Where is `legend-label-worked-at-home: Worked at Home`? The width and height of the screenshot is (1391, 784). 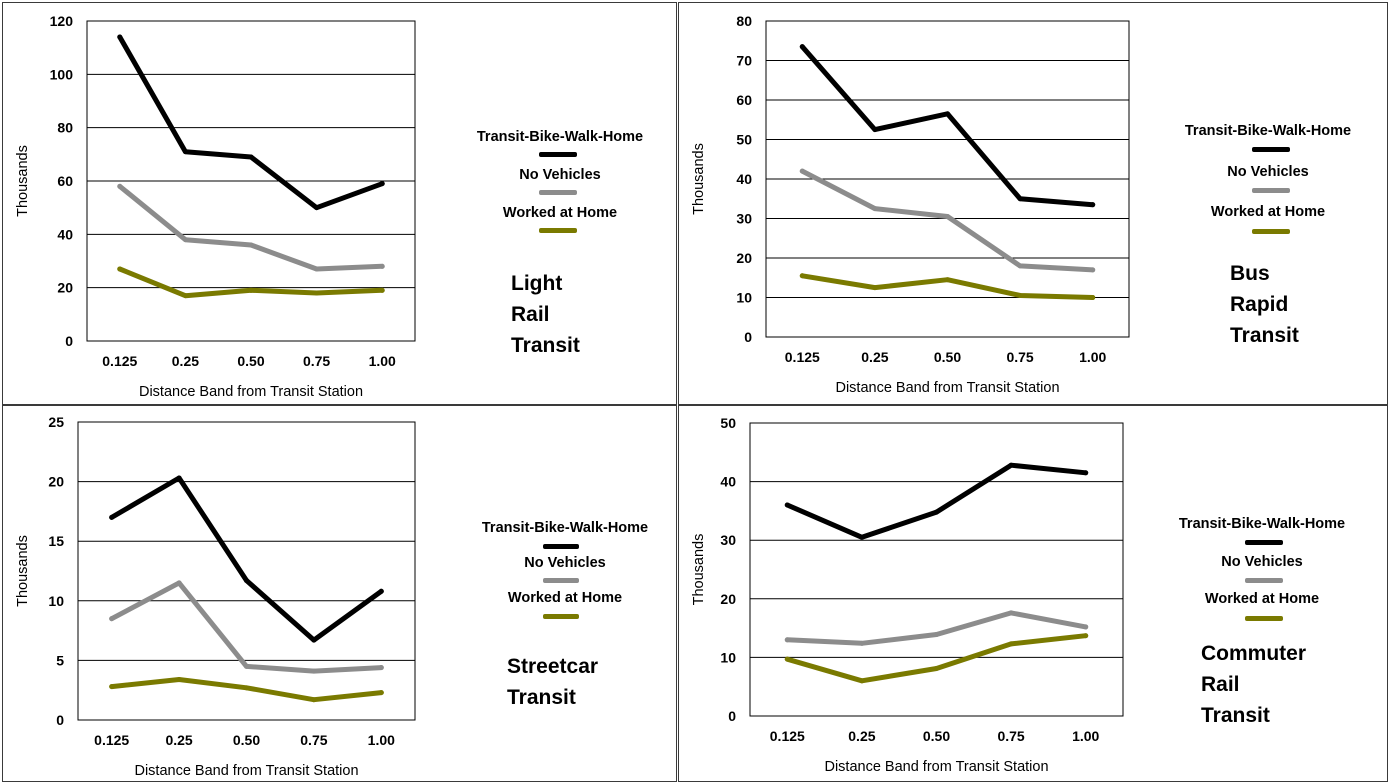 legend-label-worked-at-home: Worked at Home is located at coordinates (1268, 212).